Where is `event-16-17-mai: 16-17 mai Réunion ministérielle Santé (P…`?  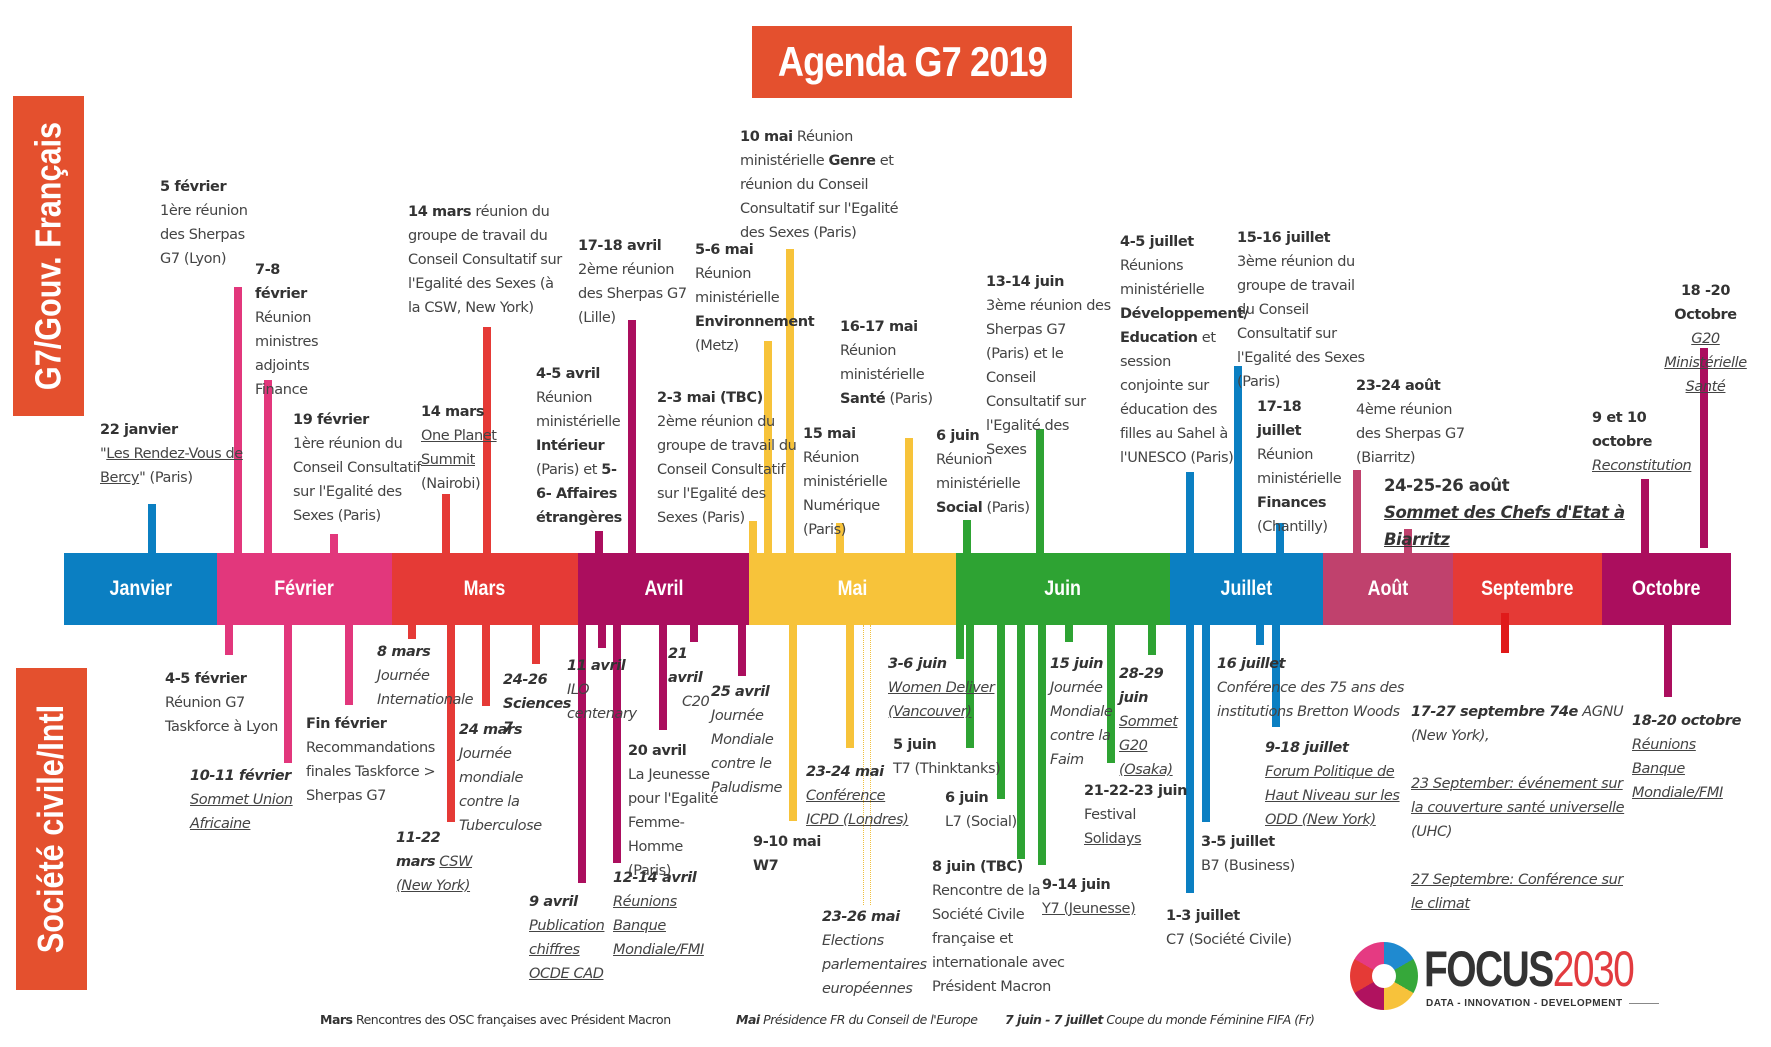 event-16-17-mai: 16-17 mai Réunion ministérielle Santé (P… is located at coordinates (895, 363).